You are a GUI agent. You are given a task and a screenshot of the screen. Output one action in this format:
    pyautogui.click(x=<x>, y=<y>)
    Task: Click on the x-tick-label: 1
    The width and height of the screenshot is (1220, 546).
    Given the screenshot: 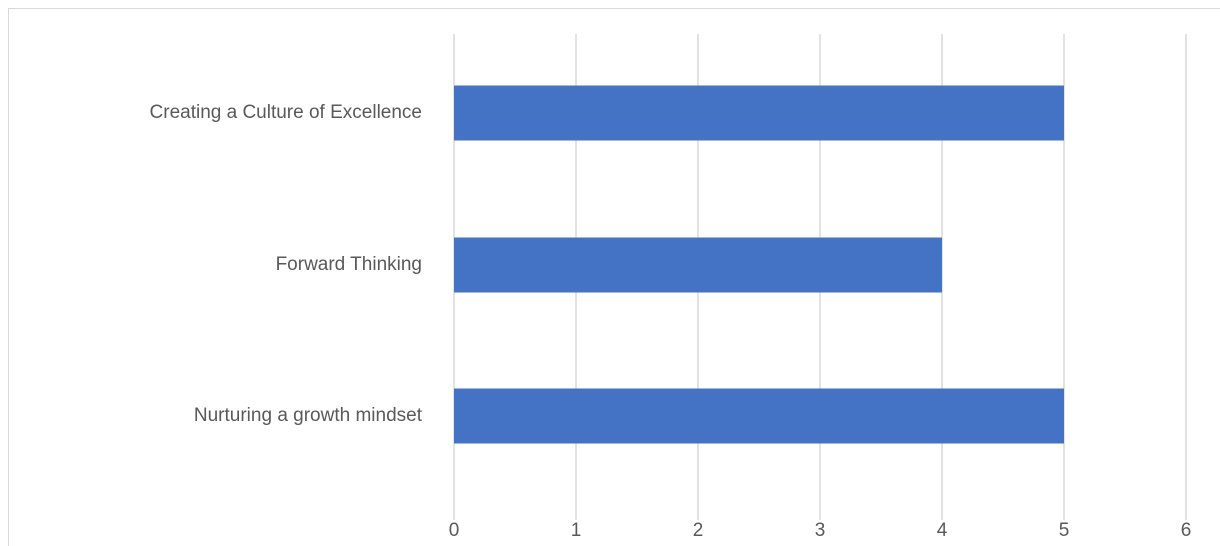 What is the action you would take?
    pyautogui.click(x=576, y=530)
    